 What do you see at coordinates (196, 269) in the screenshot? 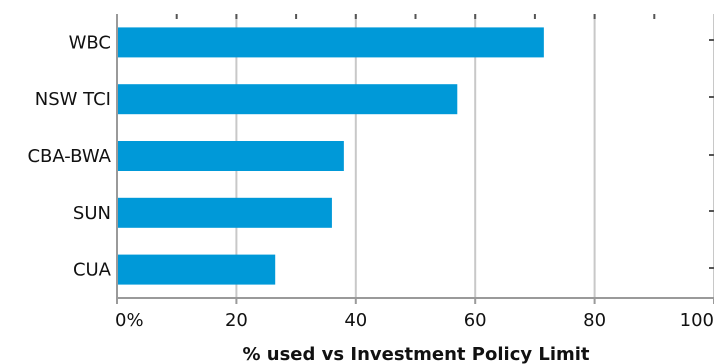
I see `bar-cua` at bounding box center [196, 269].